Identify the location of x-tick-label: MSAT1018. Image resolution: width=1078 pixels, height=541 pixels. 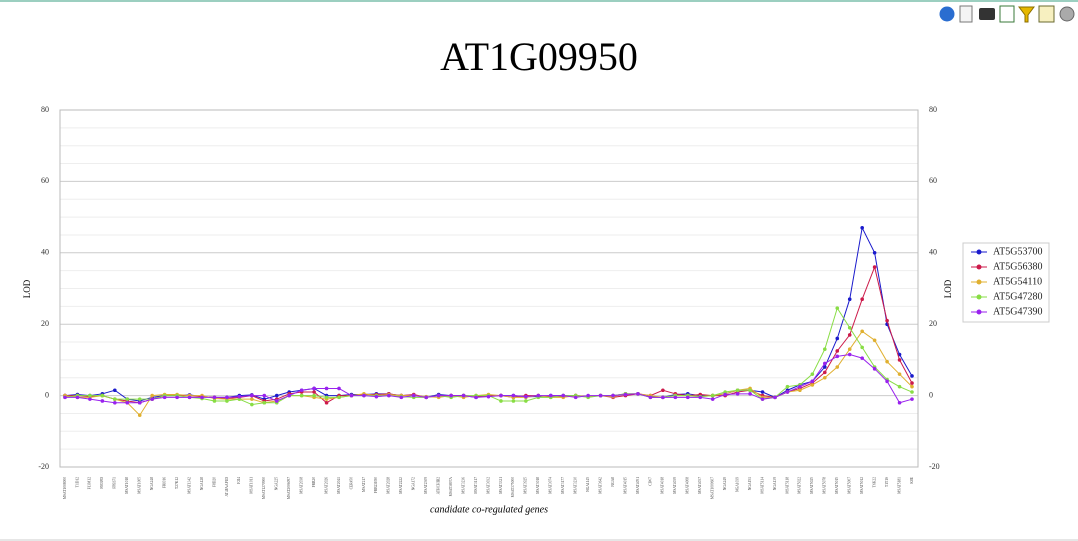
(127, 485).